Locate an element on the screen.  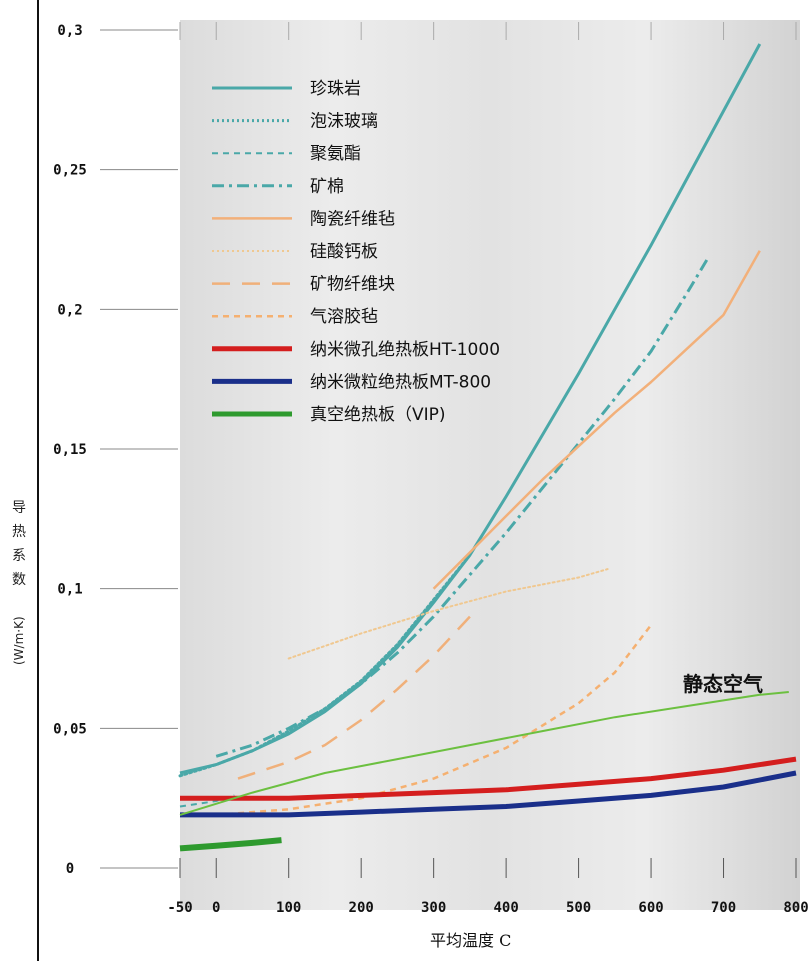
y-tick-label: 0,15 is located at coordinates (70, 450).